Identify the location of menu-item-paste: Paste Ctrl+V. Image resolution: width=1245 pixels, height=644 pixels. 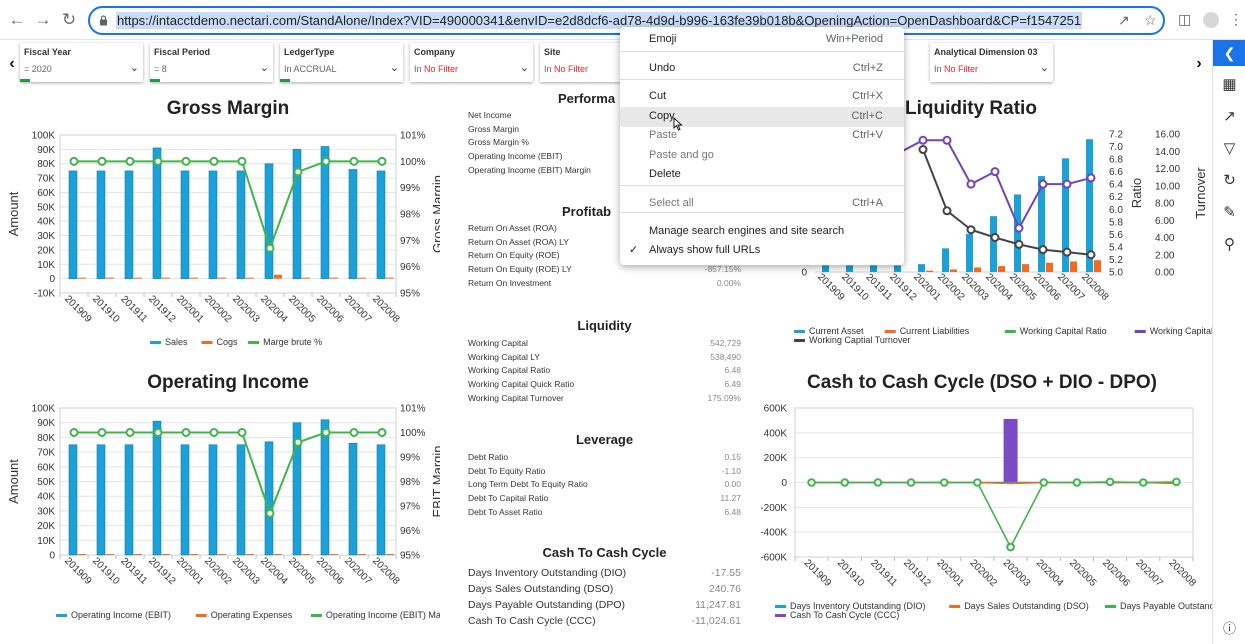
(762, 136).